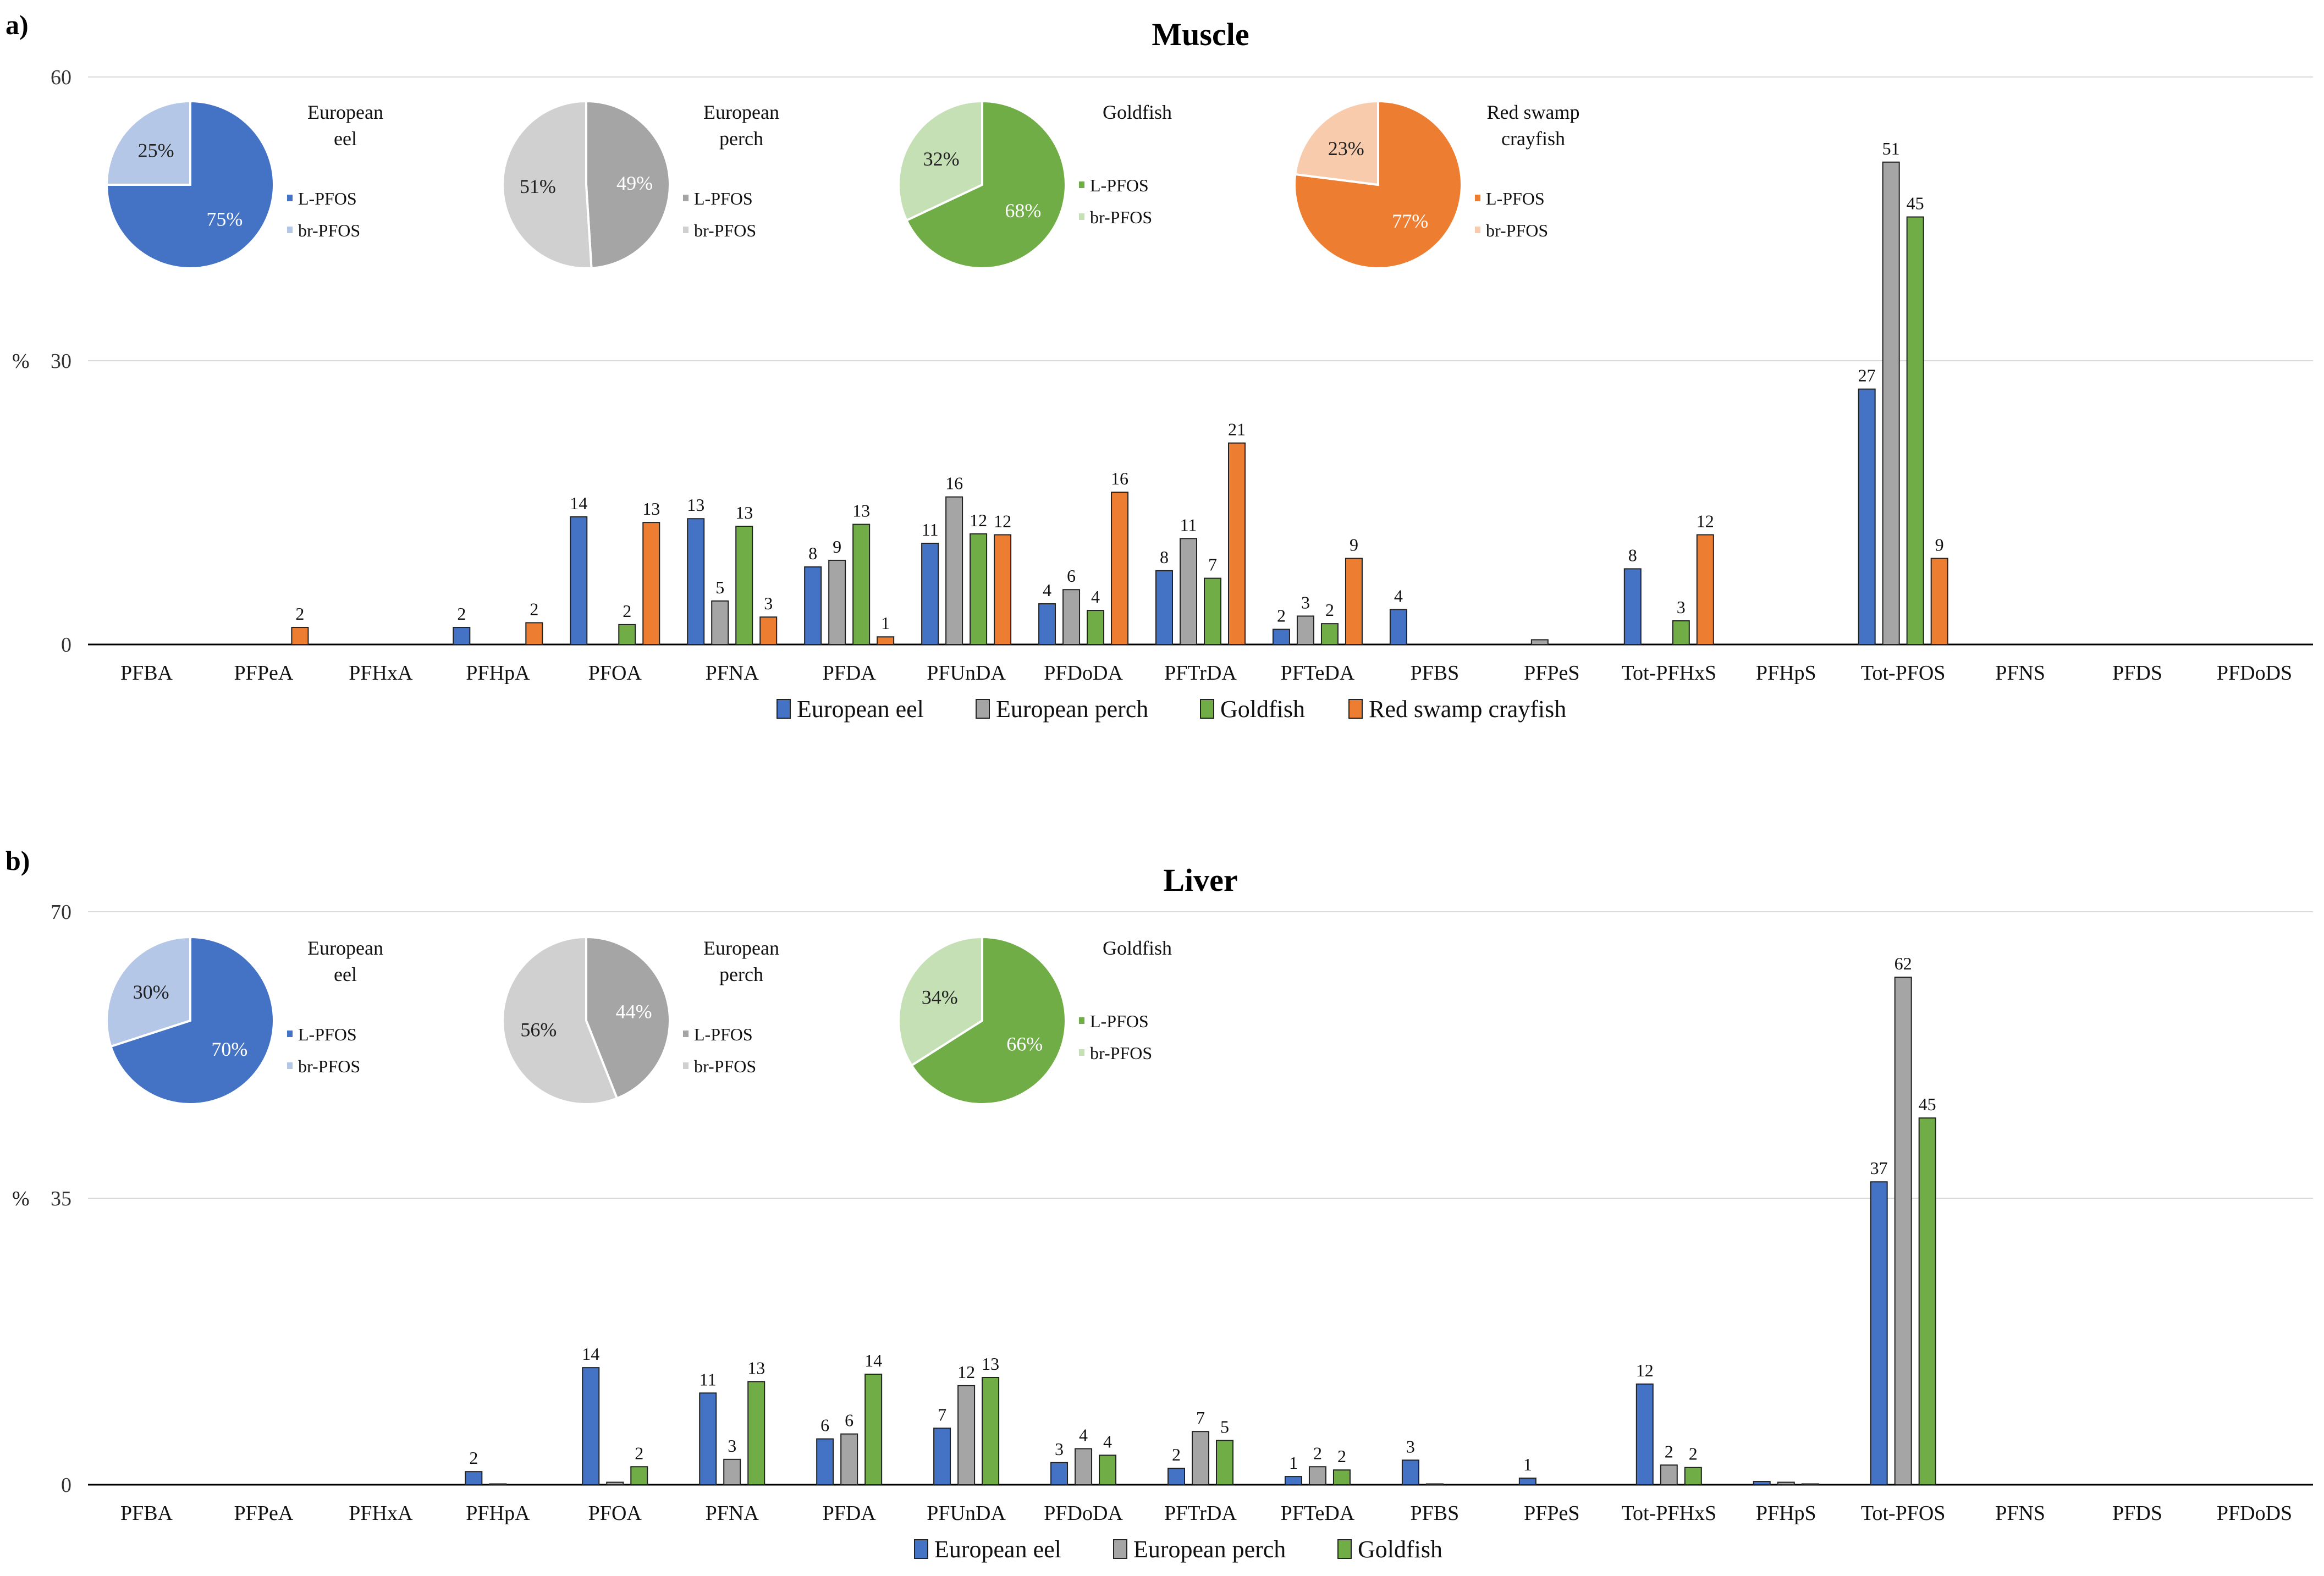 Image resolution: width=2324 pixels, height=1576 pixels. What do you see at coordinates (345, 139) in the screenshot?
I see `pie-title: eel` at bounding box center [345, 139].